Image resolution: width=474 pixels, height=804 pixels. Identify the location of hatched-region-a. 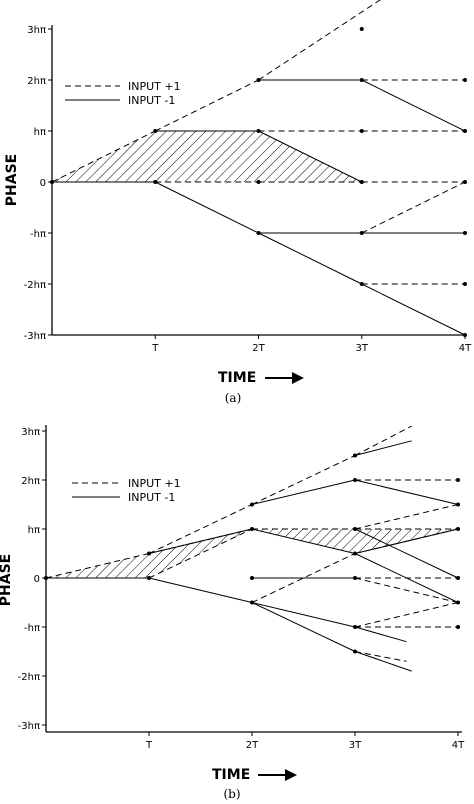
(207, 156).